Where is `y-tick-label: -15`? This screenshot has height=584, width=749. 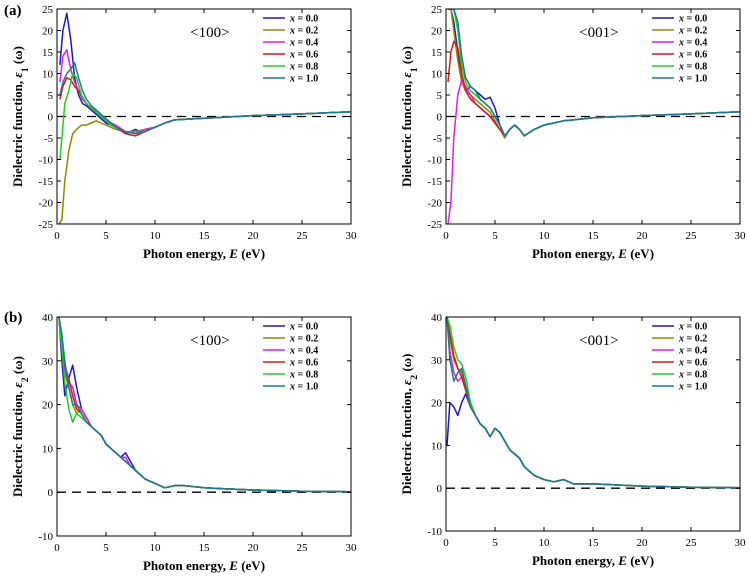 y-tick-label: -15 is located at coordinates (434, 182).